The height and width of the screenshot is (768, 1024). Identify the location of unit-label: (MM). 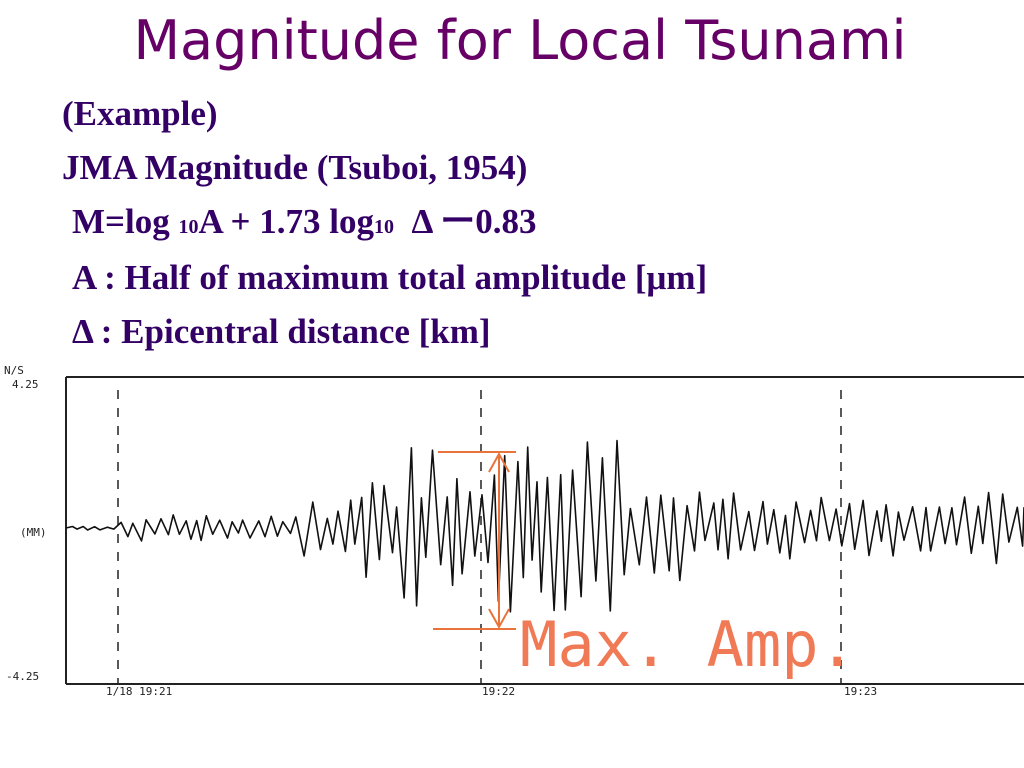
(33, 532).